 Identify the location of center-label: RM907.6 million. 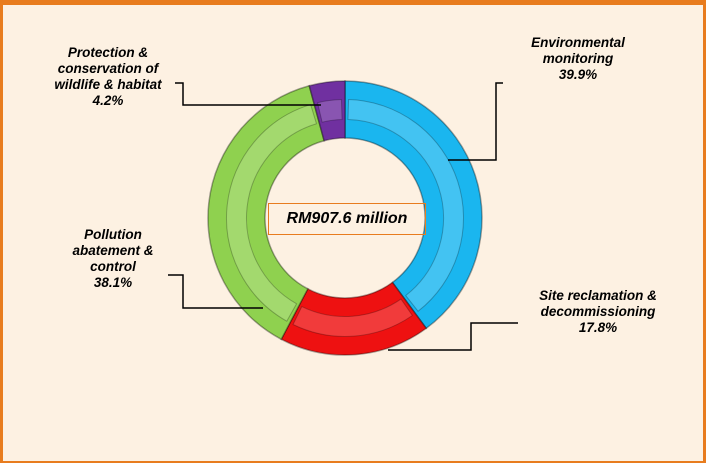
(347, 219).